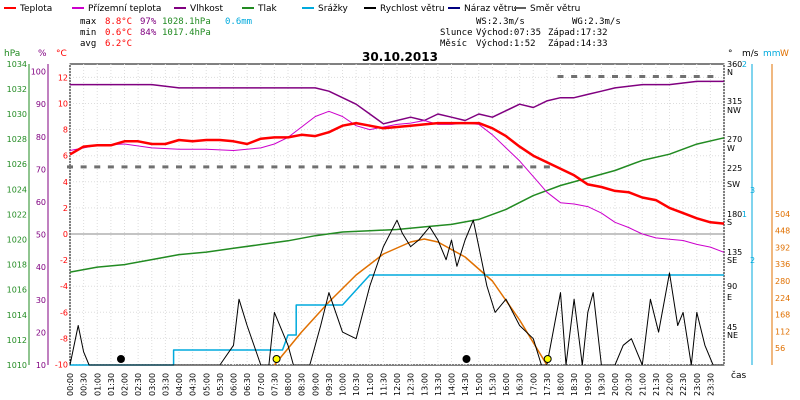 The height and width of the screenshot is (400, 800). What do you see at coordinates (397, 384) in the screenshot?
I see `x-tick-label: 12:00` at bounding box center [397, 384].